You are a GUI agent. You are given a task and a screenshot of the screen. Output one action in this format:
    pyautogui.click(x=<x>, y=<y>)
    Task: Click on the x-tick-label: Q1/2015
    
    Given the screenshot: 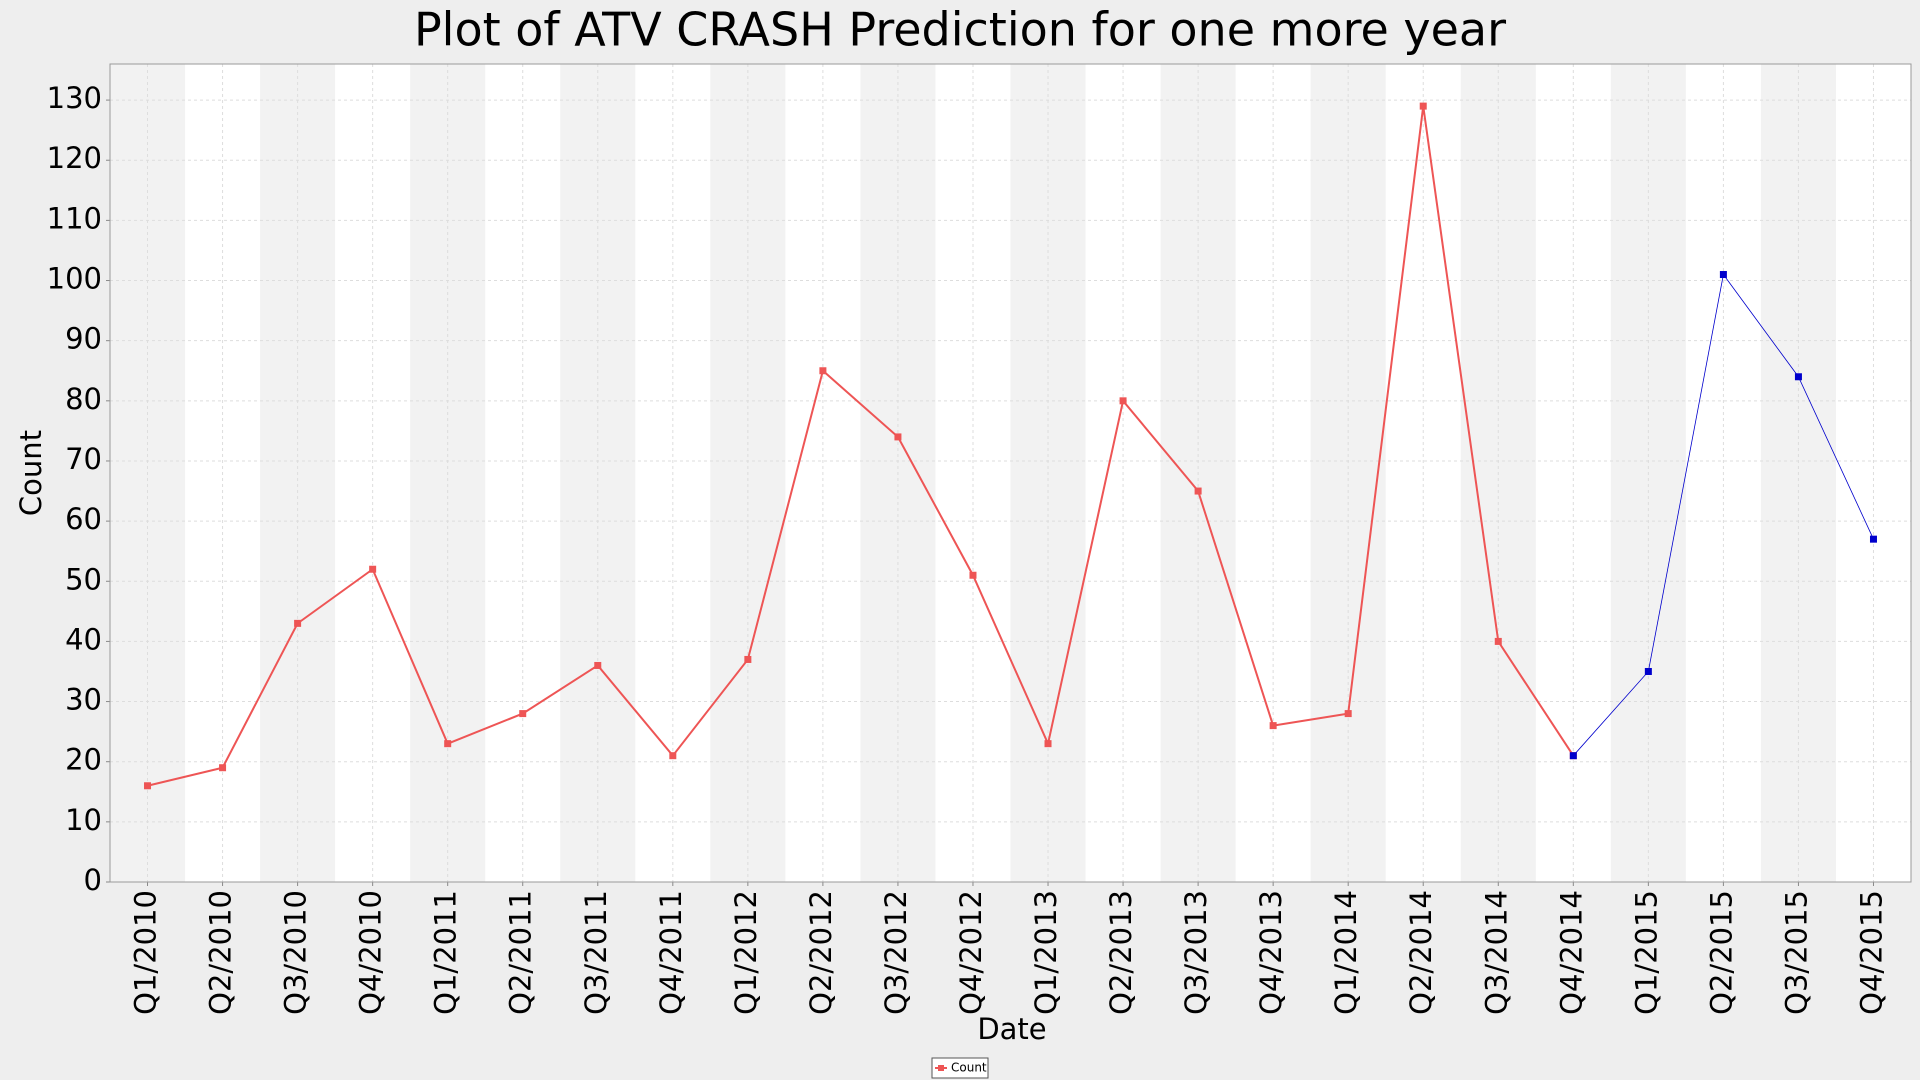 What is the action you would take?
    pyautogui.click(x=1646, y=952)
    